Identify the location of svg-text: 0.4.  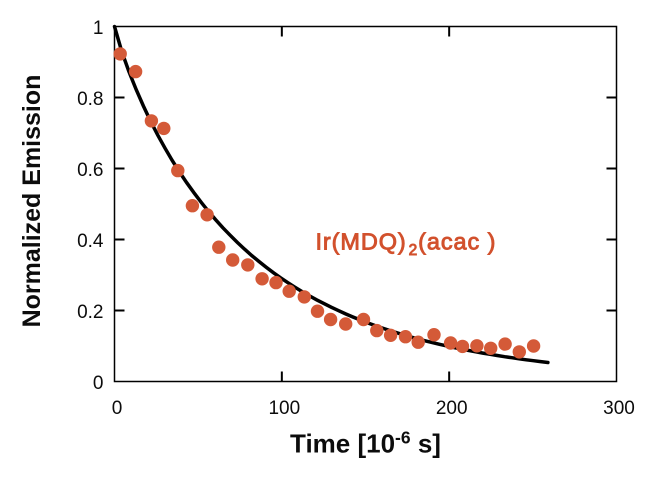
(90, 241).